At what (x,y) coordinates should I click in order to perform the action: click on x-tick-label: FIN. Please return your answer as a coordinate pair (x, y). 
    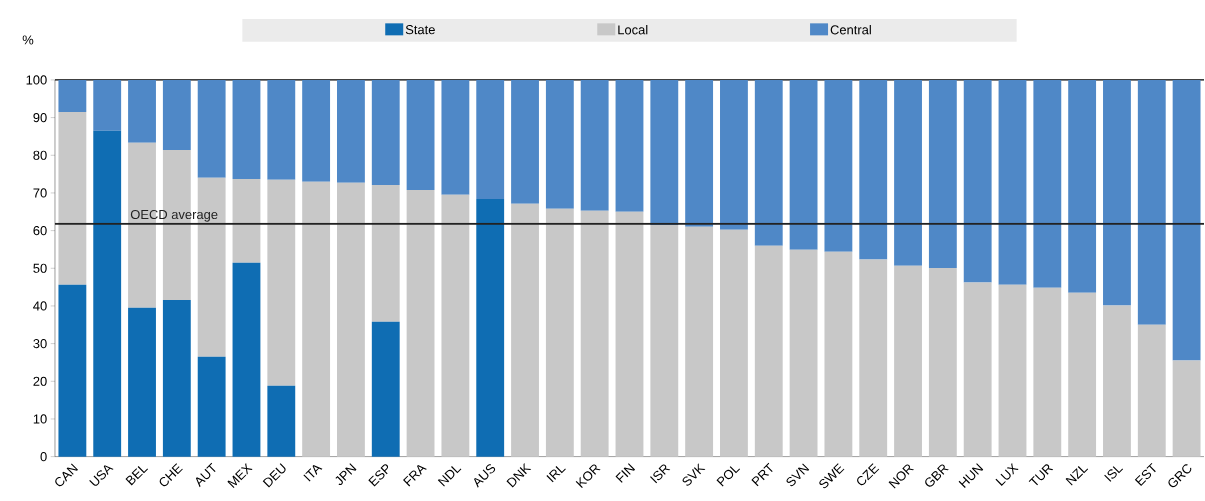
    Looking at the image, I should click on (625, 473).